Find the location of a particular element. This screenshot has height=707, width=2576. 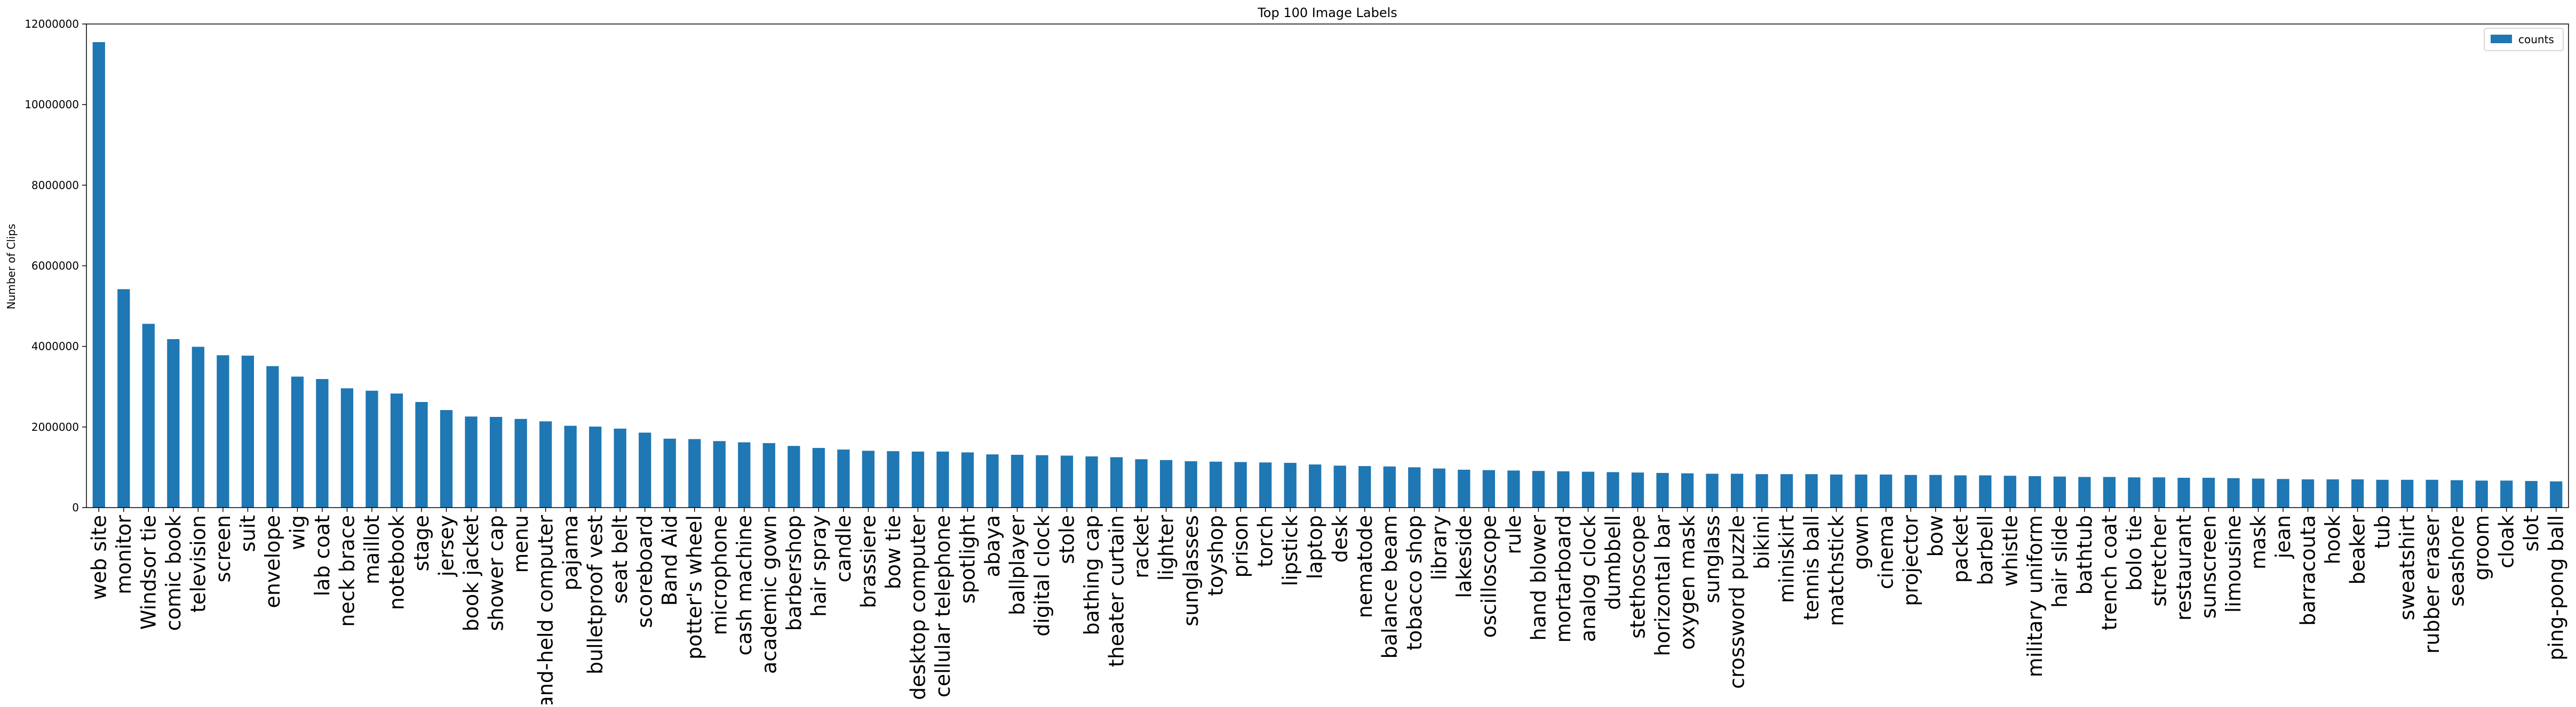

legend: counts is located at coordinates (2524, 39).